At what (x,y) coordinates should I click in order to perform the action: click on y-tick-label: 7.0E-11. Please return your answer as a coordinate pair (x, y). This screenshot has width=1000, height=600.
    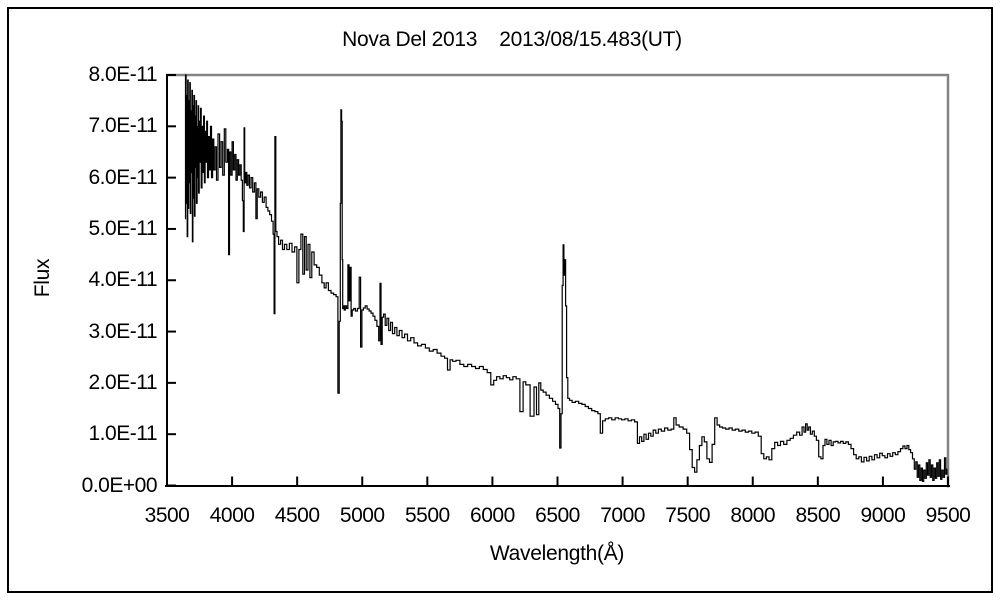
    Looking at the image, I should click on (123, 126).